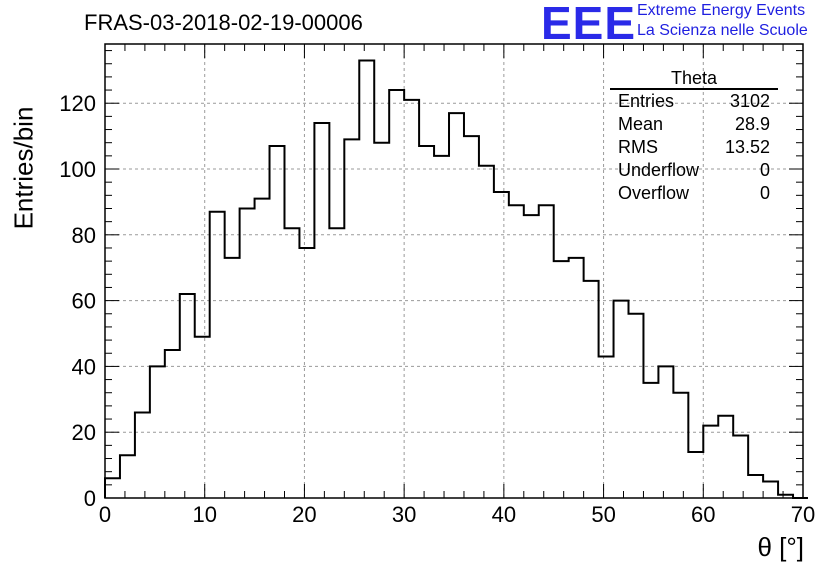 The height and width of the screenshot is (572, 836). Describe the element at coordinates (721, 10) in the screenshot. I see `logo-subtitle-line1: Extreme Energy Events` at that location.